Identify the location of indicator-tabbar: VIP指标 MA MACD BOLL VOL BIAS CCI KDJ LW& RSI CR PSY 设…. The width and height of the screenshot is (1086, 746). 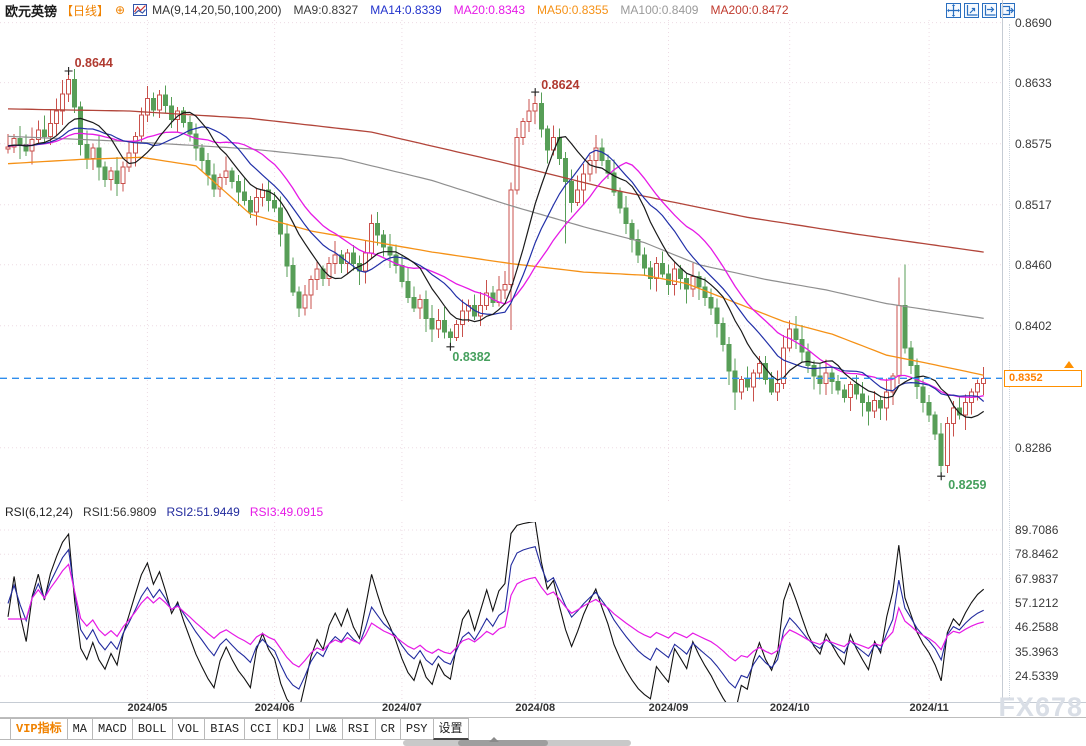
(234, 729).